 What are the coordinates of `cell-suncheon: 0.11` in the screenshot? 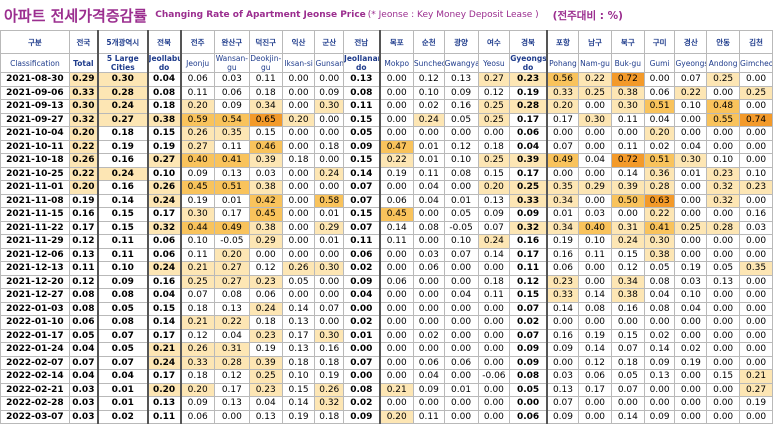 It's located at (428, 173).